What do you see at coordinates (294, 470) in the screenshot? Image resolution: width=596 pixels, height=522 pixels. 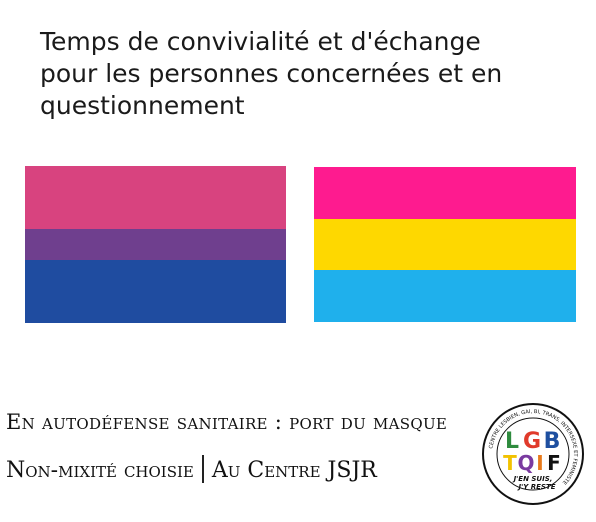 I see `venue-label: Au Centre JSJR` at bounding box center [294, 470].